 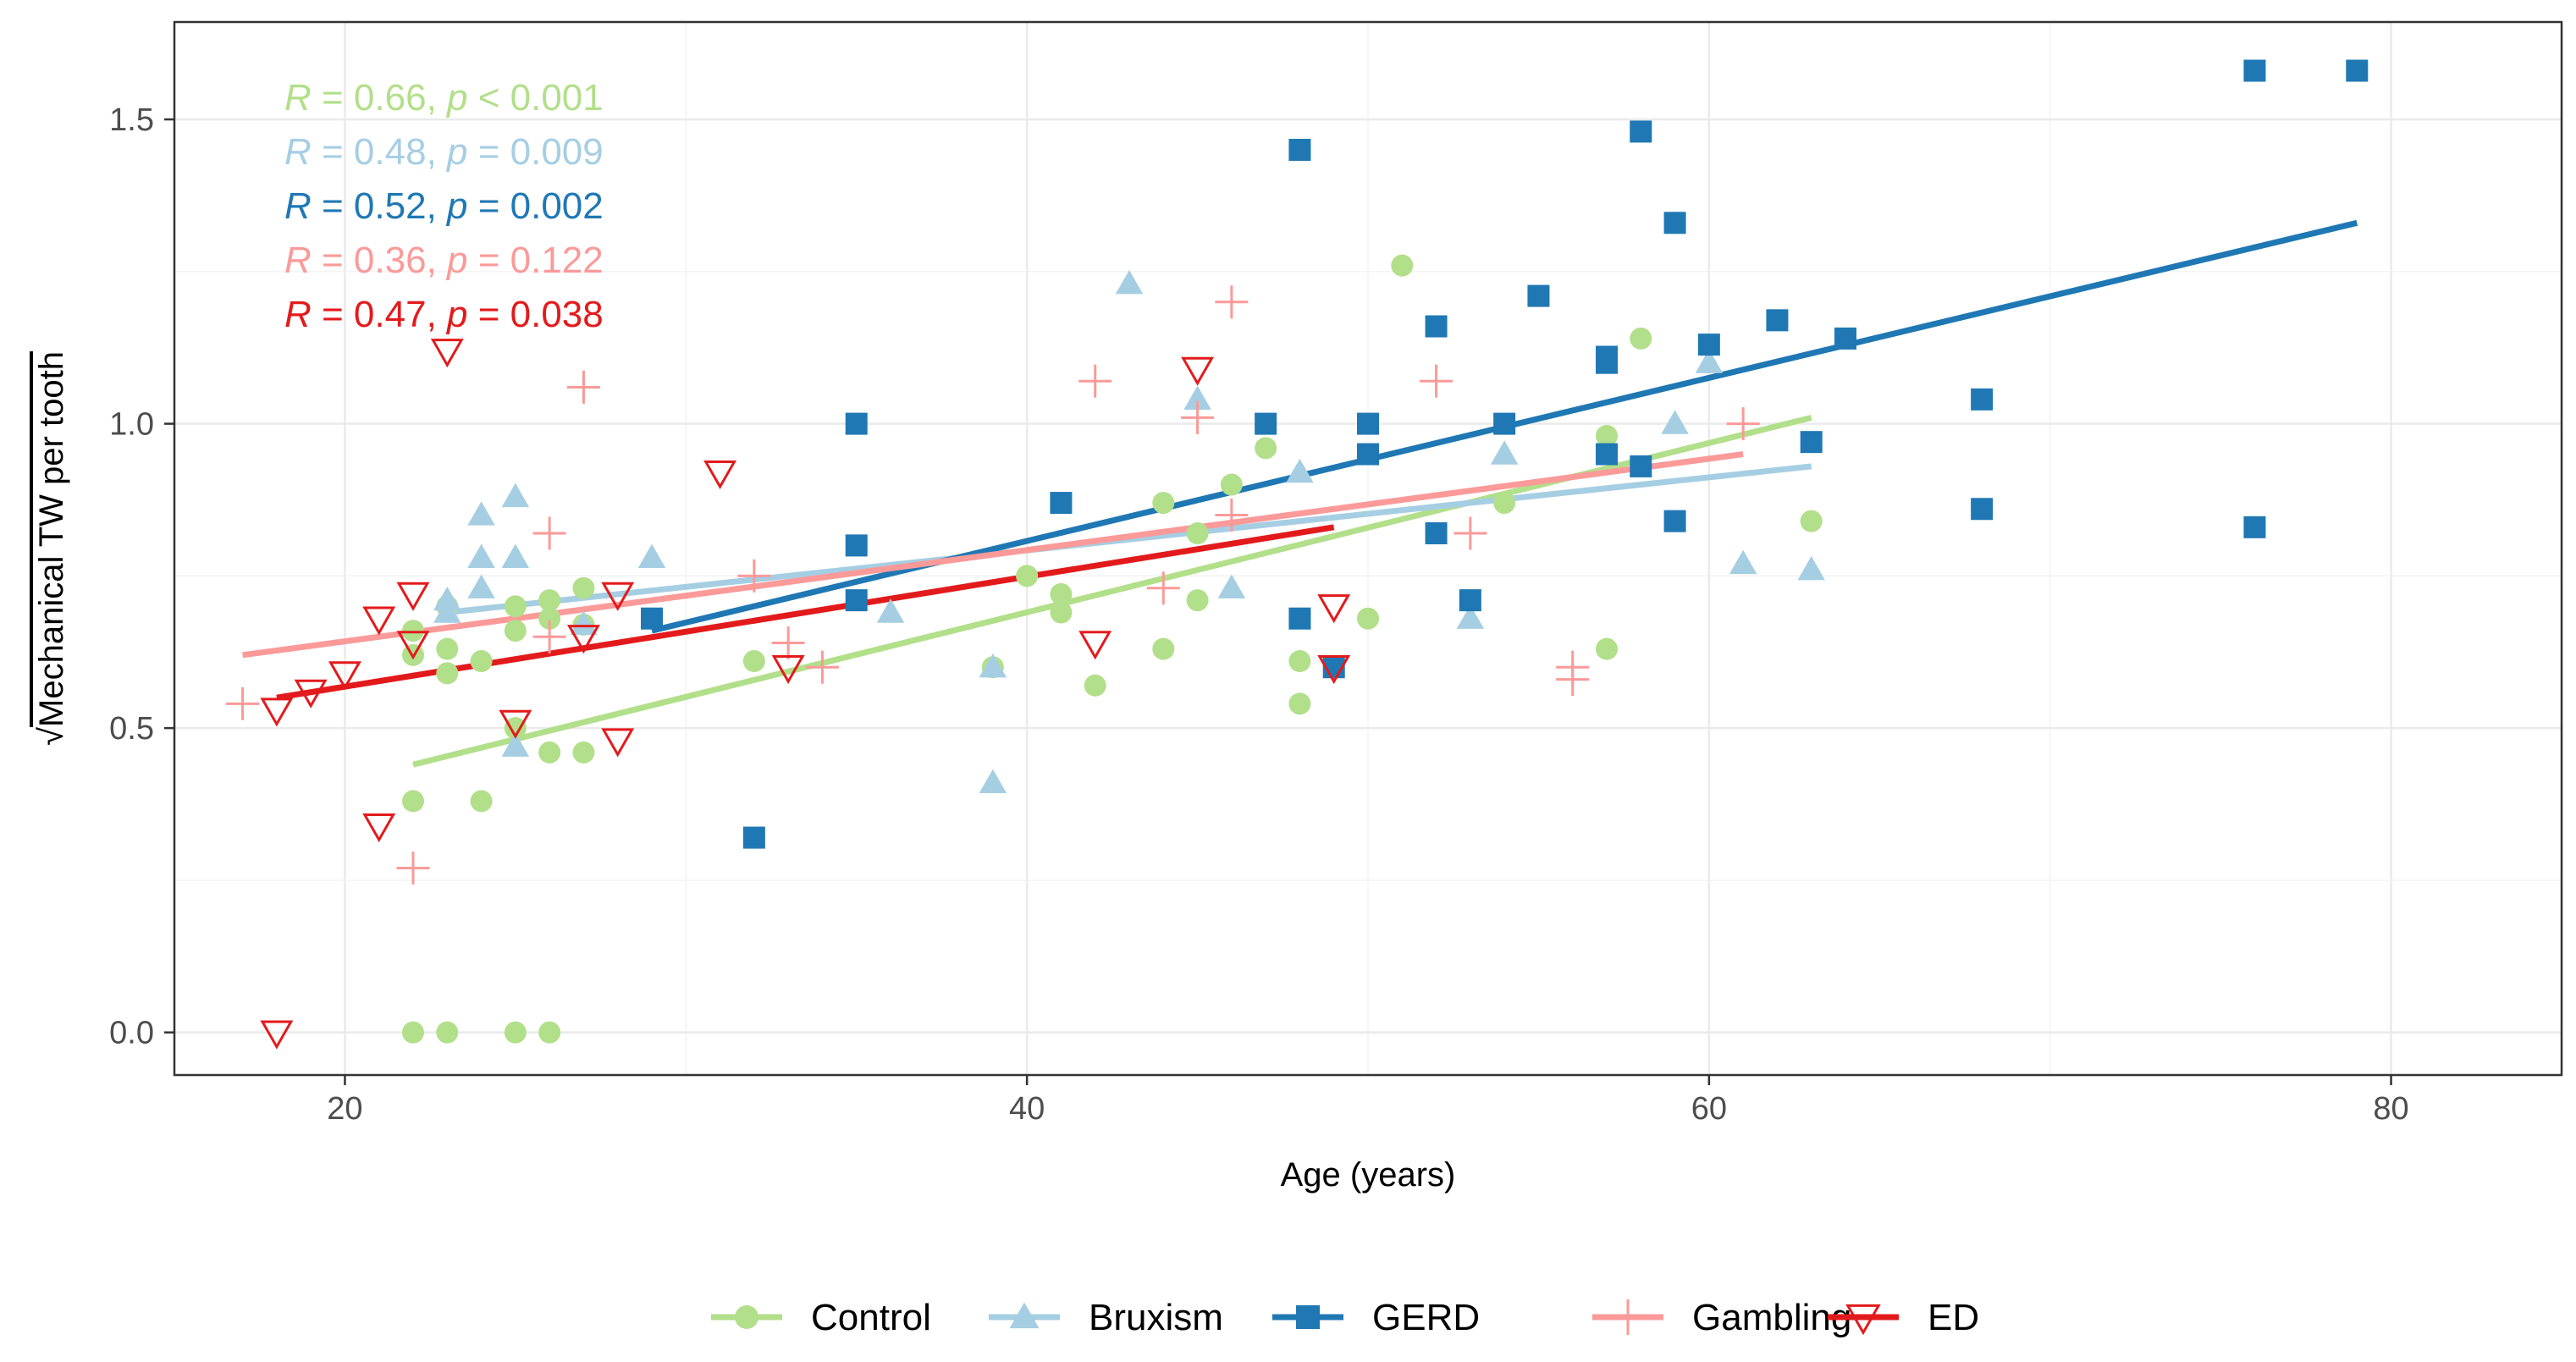 What do you see at coordinates (1772, 1317) in the screenshot?
I see `legend-label: Gambling` at bounding box center [1772, 1317].